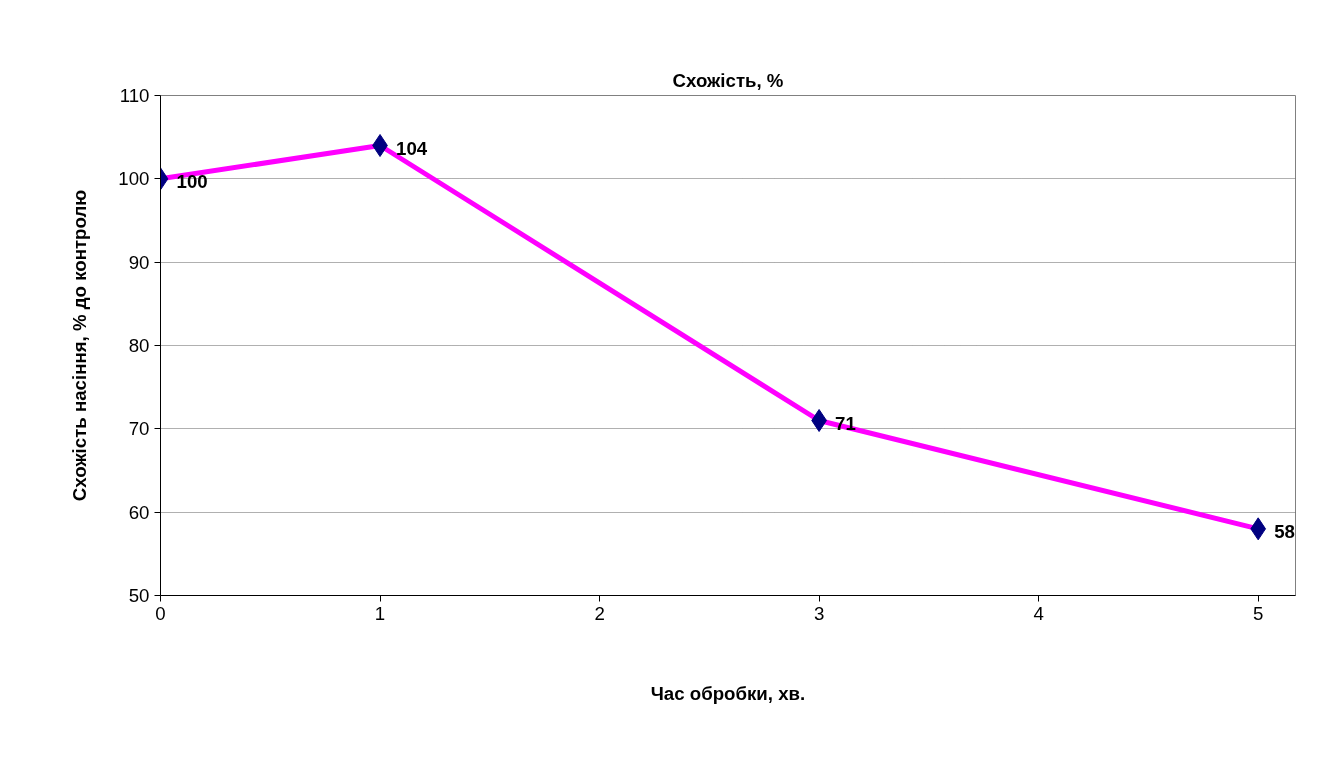  I want to click on chart-title: Схожість, %, so click(728, 80).